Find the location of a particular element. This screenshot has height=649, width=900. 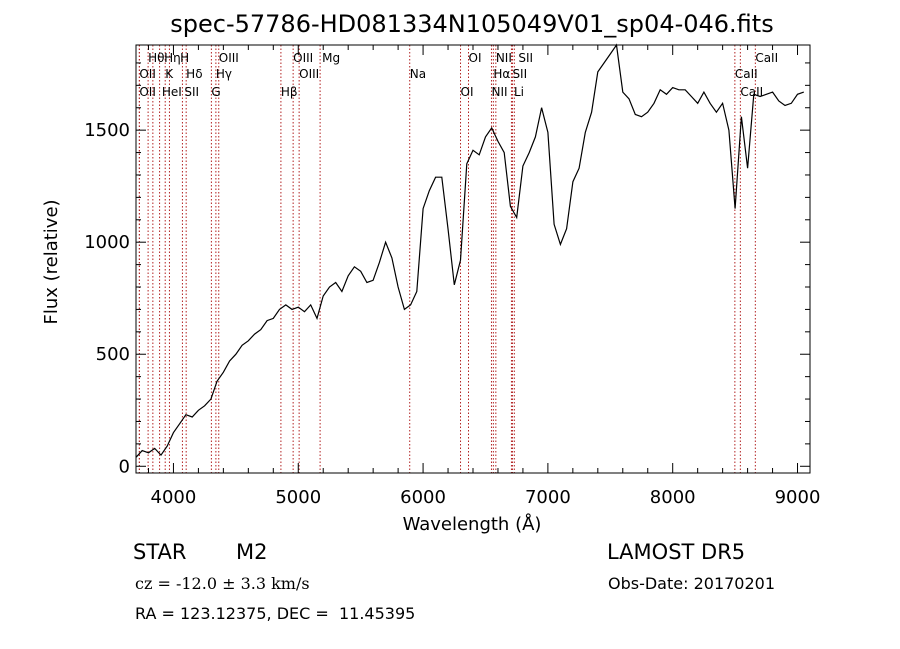

x-tick-label-3: 7000 is located at coordinates (548, 497).